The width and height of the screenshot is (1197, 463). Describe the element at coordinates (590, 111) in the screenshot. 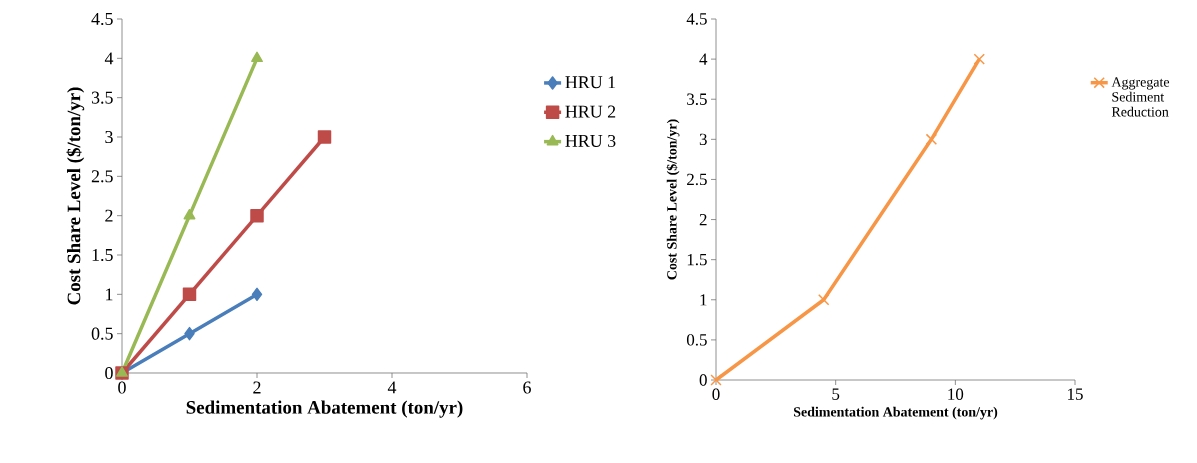

I see `legend-label: HRU 2` at that location.